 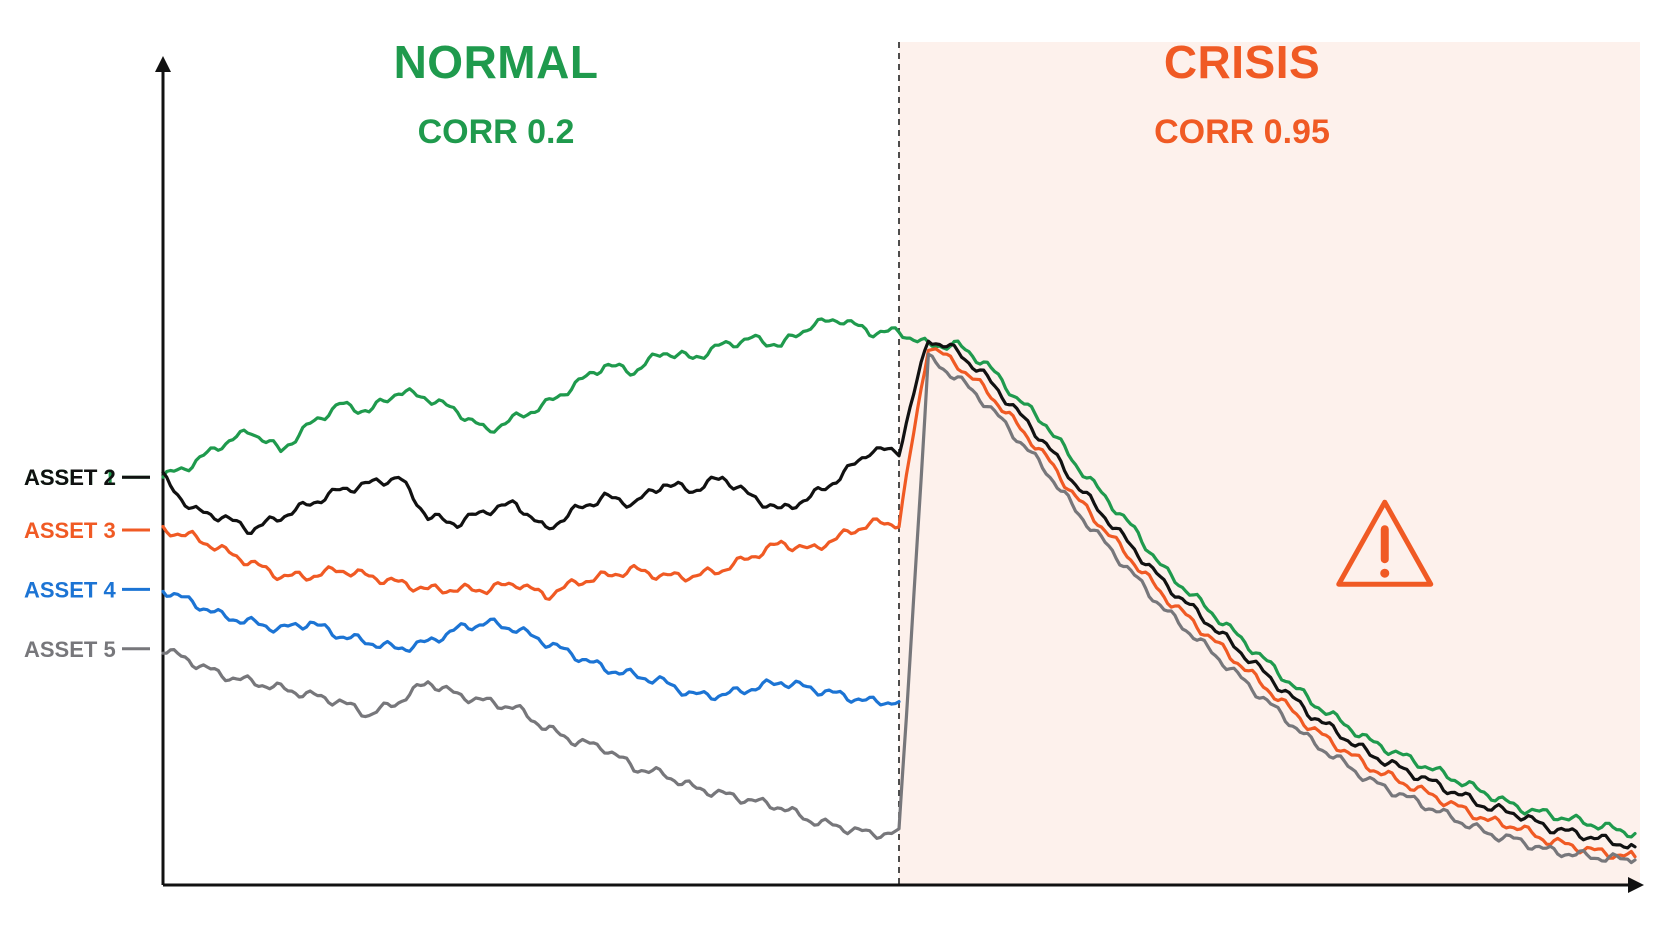 I want to click on warning-exclamation-dot, so click(x=1385, y=573).